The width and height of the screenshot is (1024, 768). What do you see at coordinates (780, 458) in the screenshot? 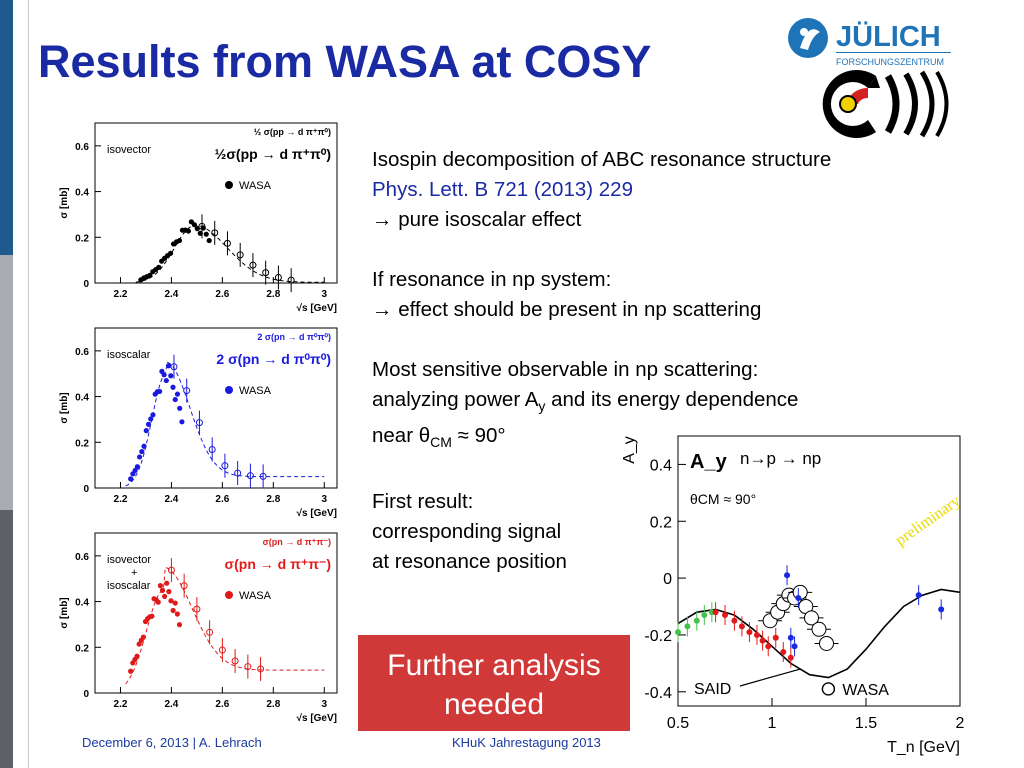
I see `reaction-label: n→p → np` at bounding box center [780, 458].